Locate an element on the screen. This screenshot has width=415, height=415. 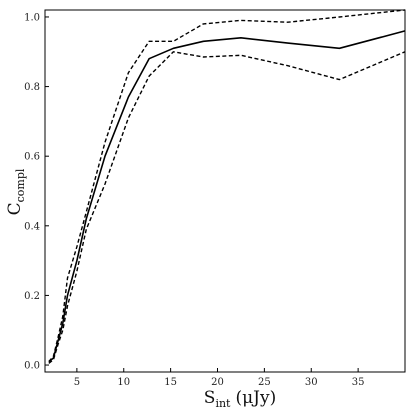
x-axis-label: Sint (μJy) is located at coordinates (240, 399).